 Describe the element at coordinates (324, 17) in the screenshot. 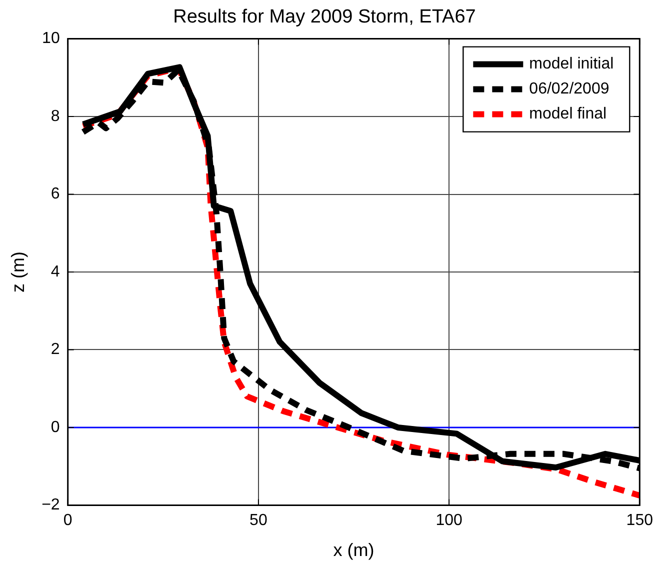

I see `chart-title: Results for May 2009 Storm, ETA67` at that location.